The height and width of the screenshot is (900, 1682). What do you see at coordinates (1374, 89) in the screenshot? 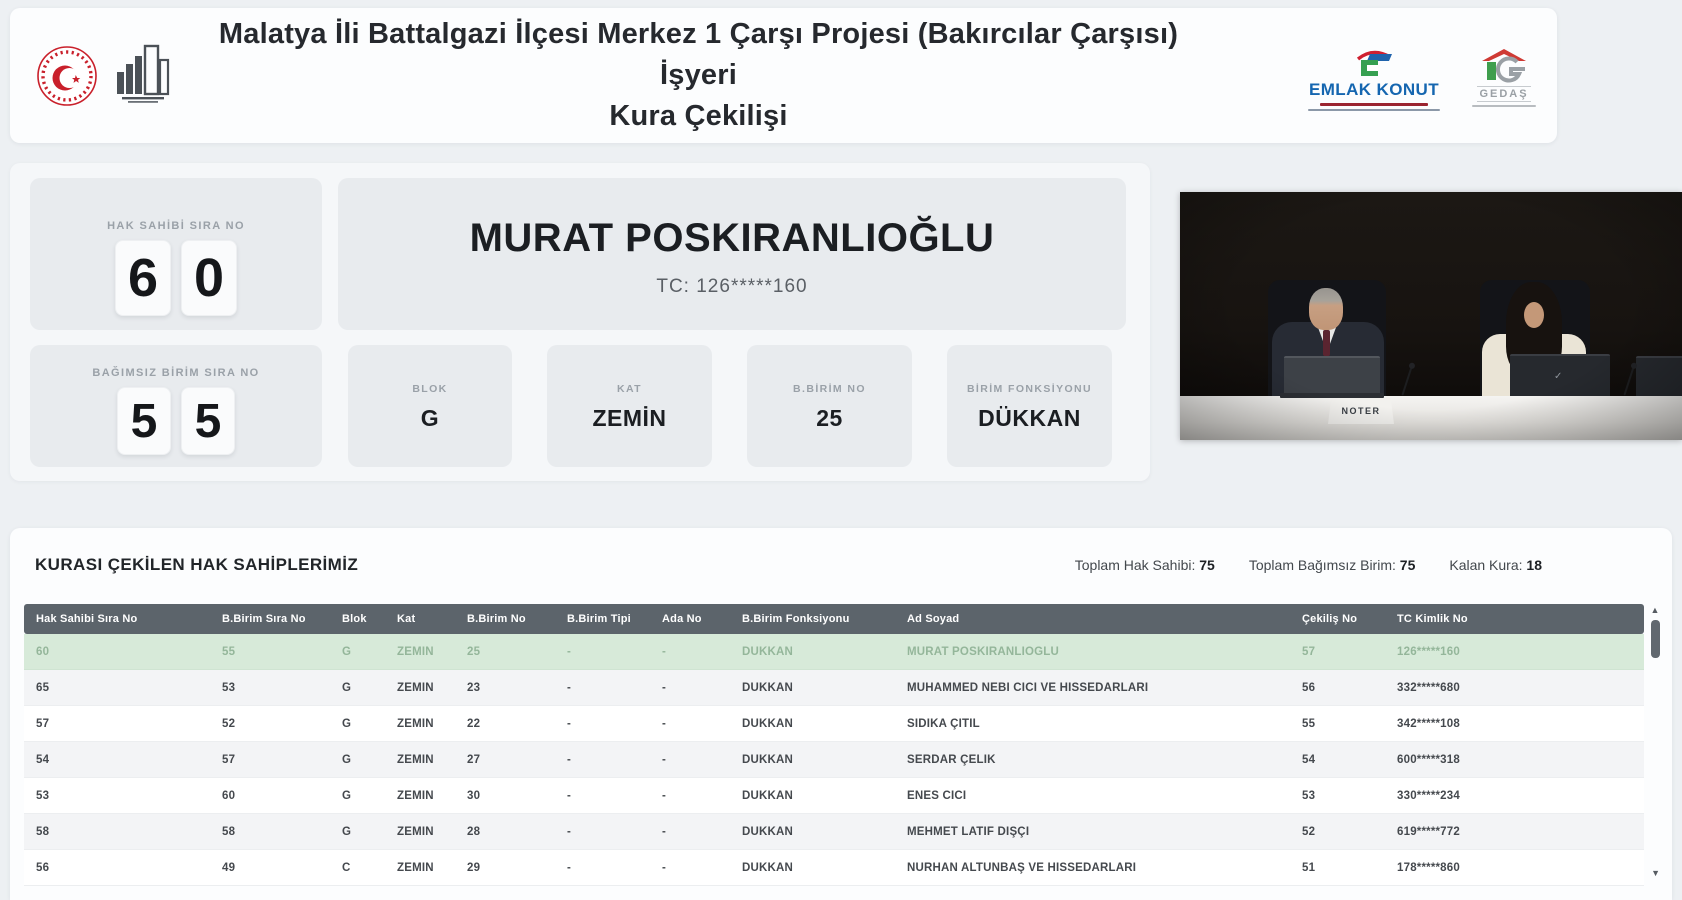
I see `emlak-konut-label: EMLAK KONUT` at bounding box center [1374, 89].